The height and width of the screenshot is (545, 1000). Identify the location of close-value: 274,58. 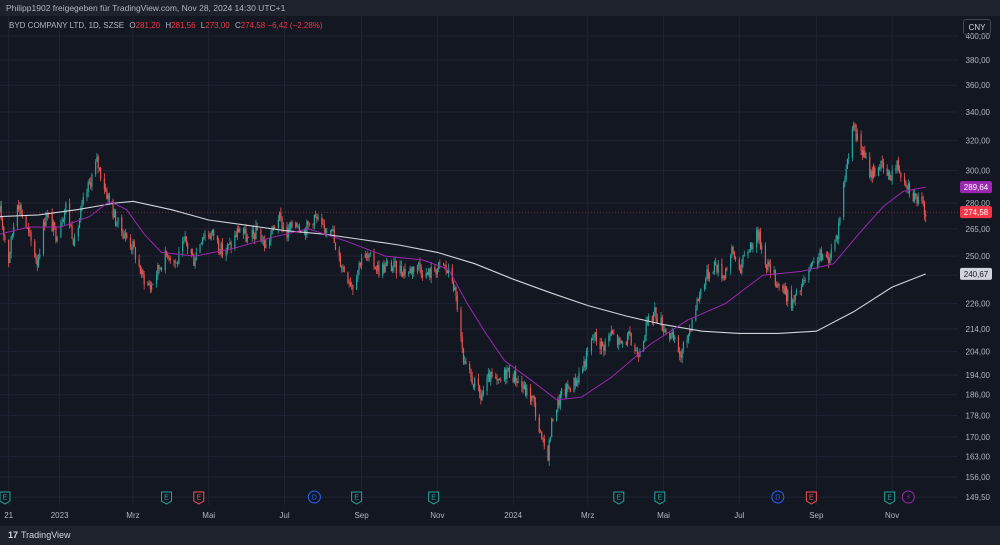
(253, 25).